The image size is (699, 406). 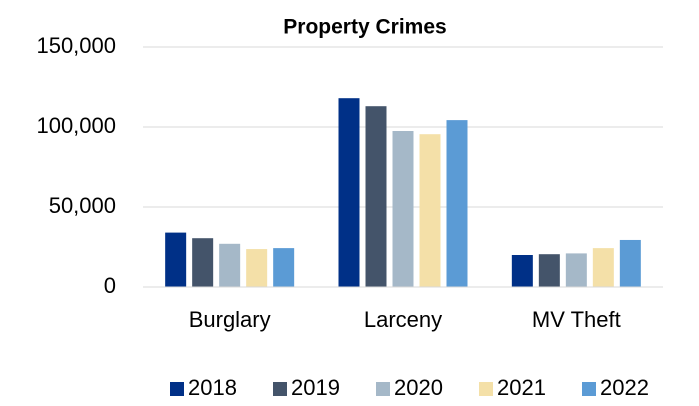 I want to click on y-tick-label: 50,000, so click(x=82, y=205).